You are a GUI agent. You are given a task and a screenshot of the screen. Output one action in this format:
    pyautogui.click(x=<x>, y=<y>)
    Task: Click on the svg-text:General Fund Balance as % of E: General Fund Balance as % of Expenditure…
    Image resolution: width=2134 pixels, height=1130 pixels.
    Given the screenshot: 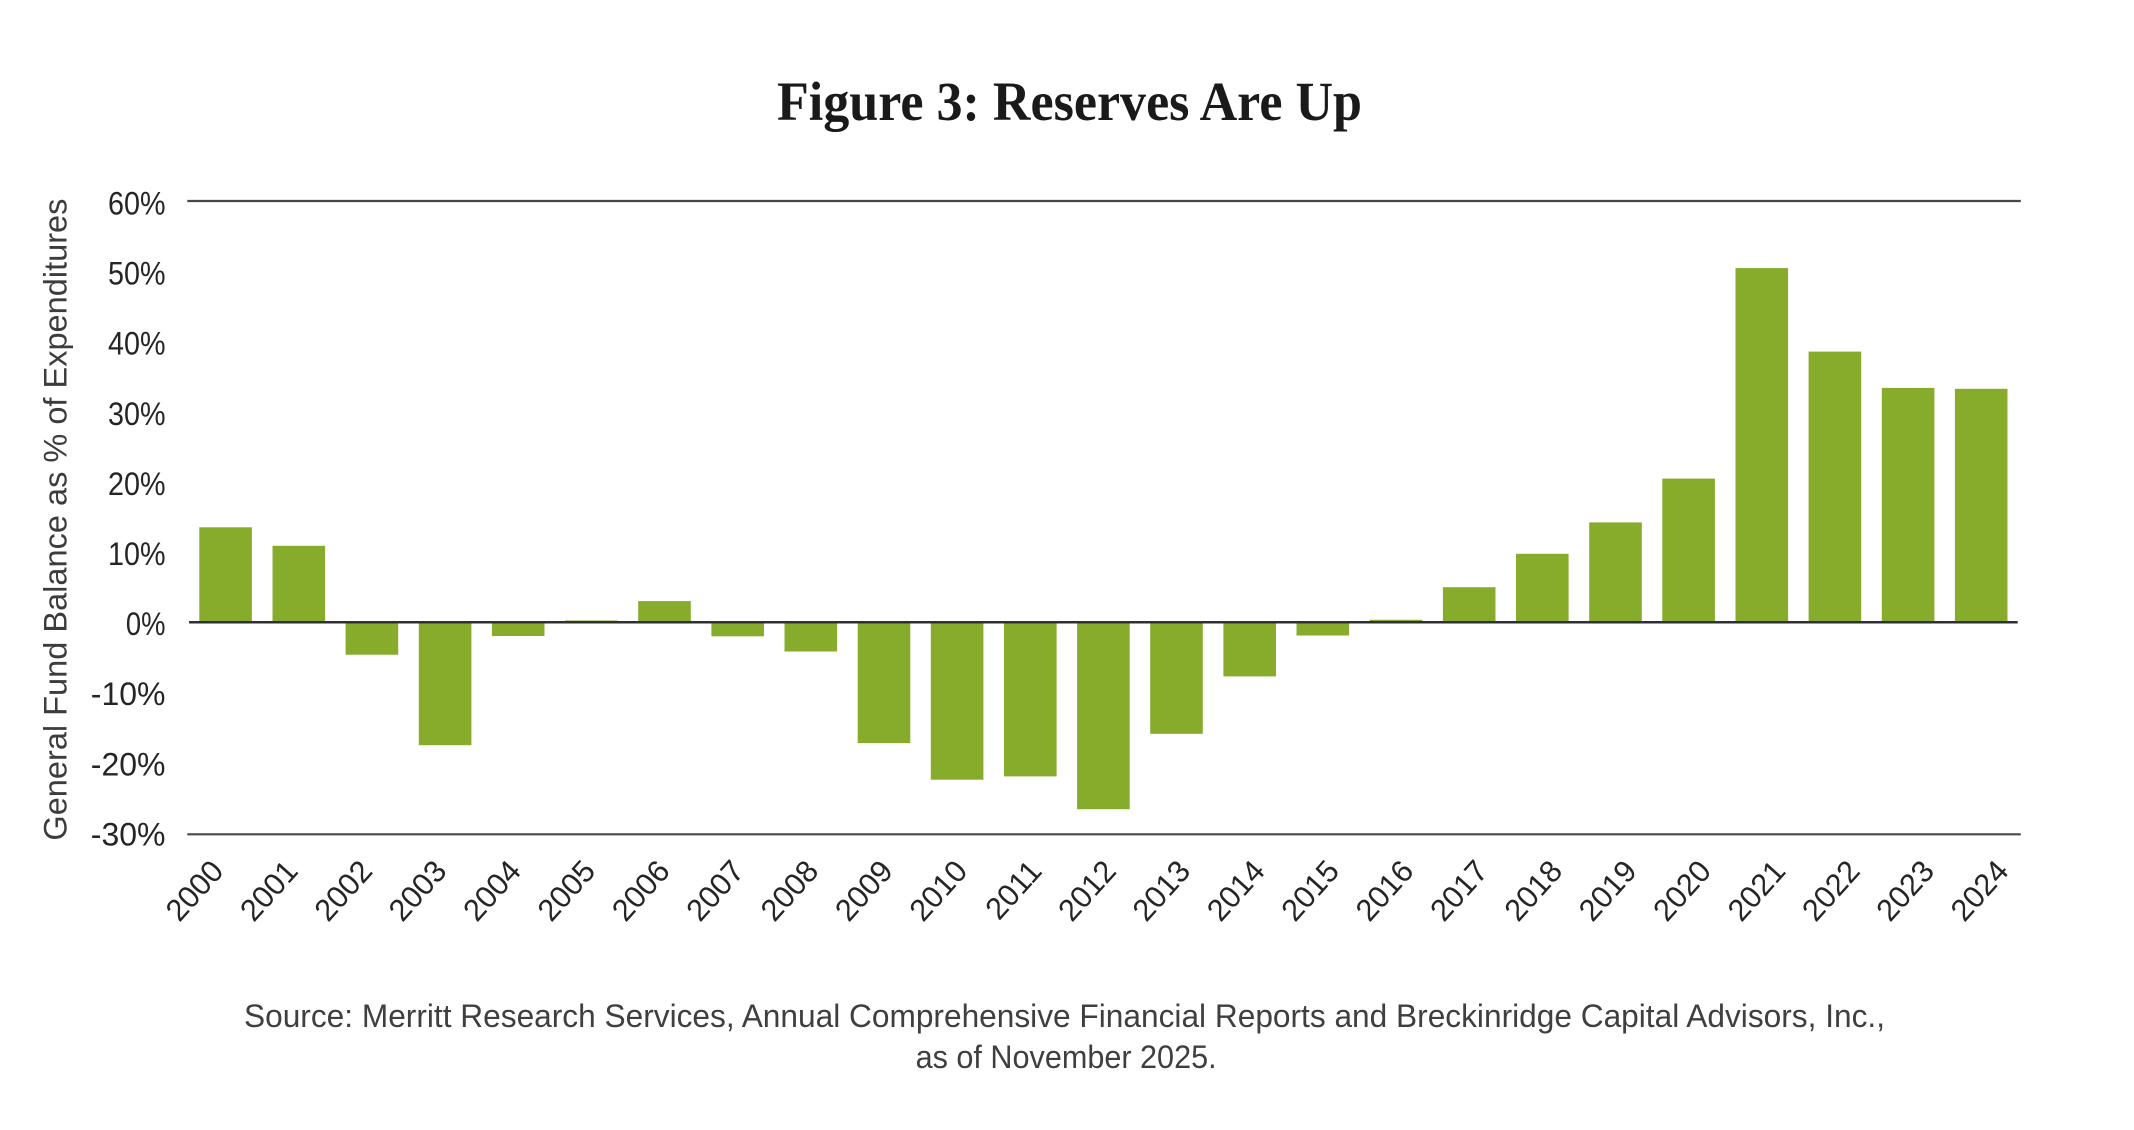 What is the action you would take?
    pyautogui.click(x=56, y=520)
    